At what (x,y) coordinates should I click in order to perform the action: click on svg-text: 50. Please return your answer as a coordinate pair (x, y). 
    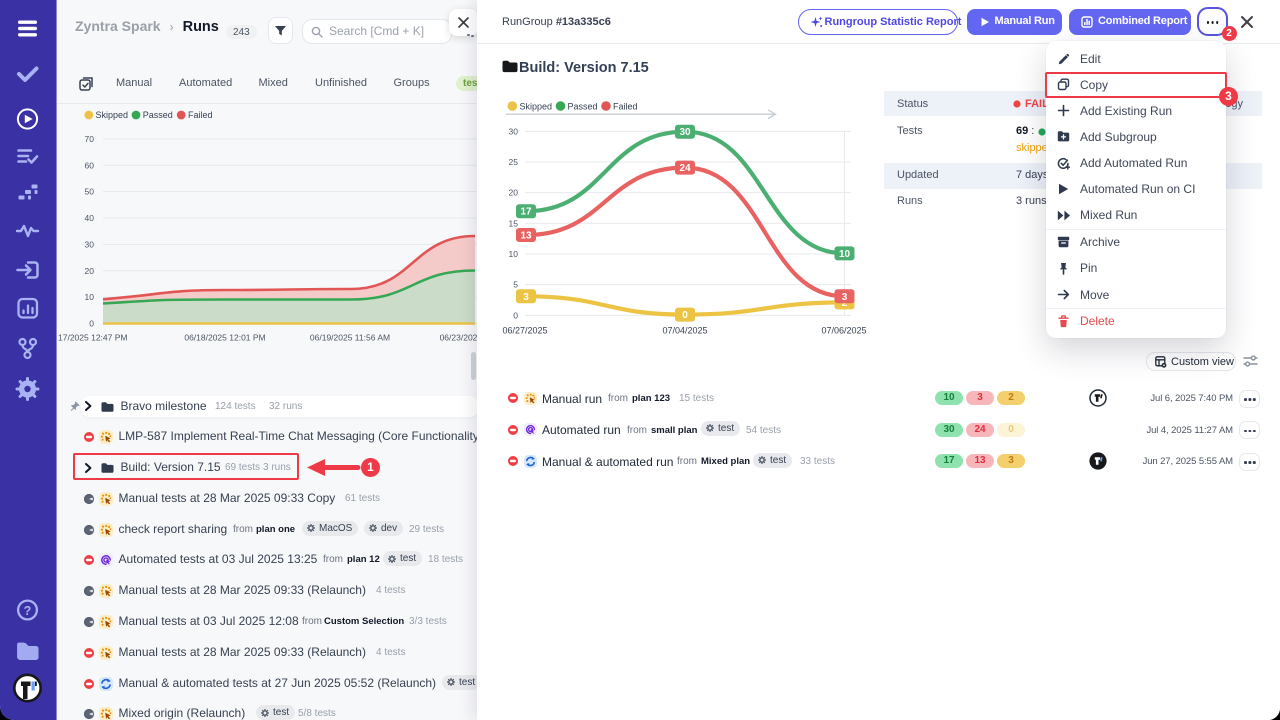
    Looking at the image, I should click on (90, 192).